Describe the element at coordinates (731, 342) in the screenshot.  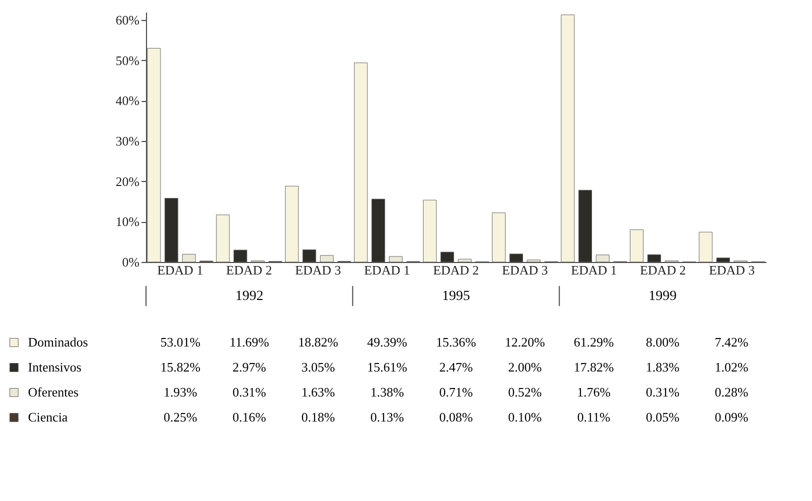
I see `data-label: 7.42%` at that location.